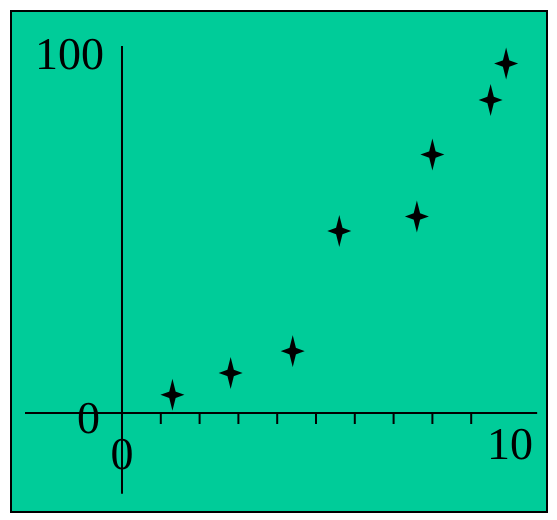 The height and width of the screenshot is (520, 557). I want to click on x-tick-label-max: 10, so click(510, 443).